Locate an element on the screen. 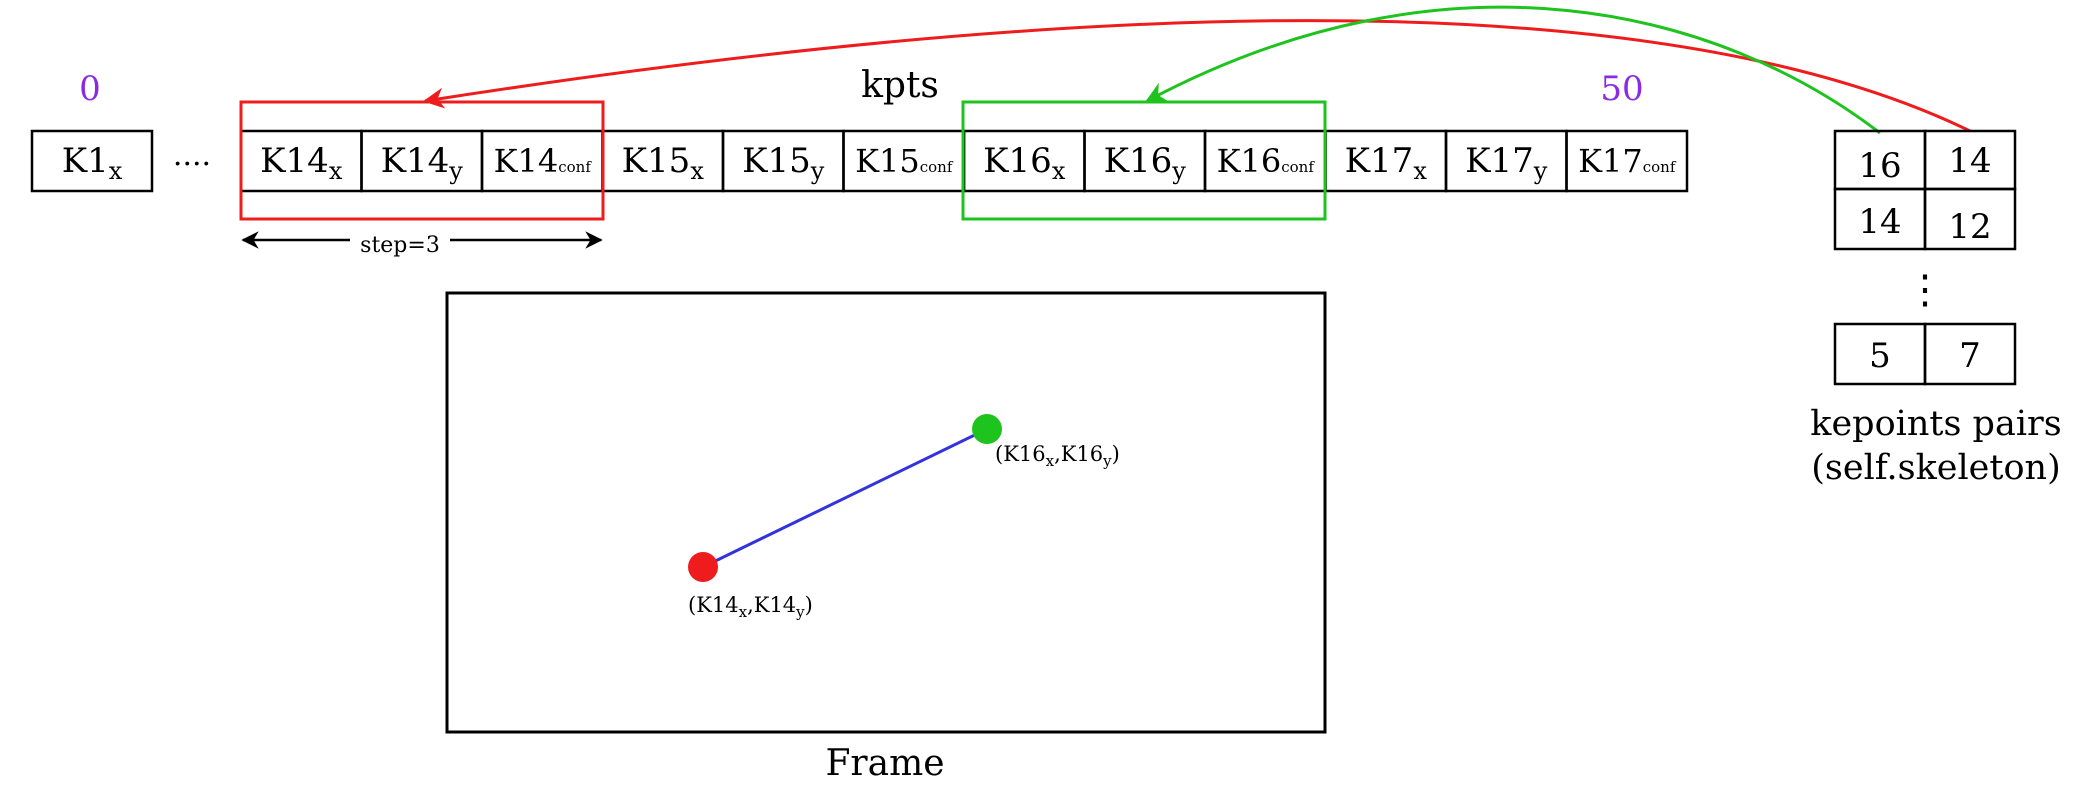 The image size is (2073, 810). svg-text: K16x is located at coordinates (1024, 163).